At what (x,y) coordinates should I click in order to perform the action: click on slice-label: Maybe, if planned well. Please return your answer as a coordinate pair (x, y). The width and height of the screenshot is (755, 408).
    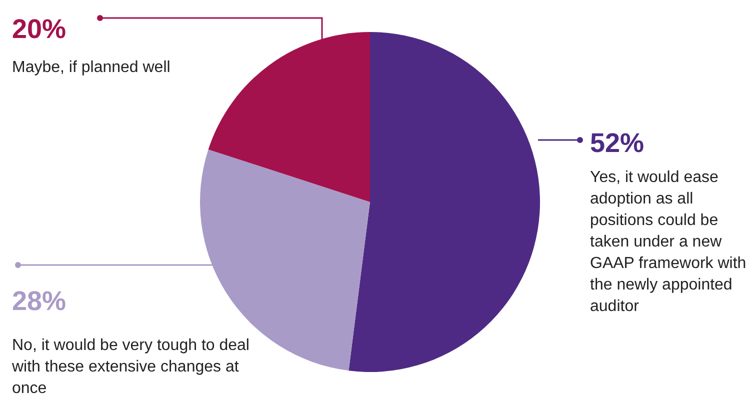
    Looking at the image, I should click on (91, 67).